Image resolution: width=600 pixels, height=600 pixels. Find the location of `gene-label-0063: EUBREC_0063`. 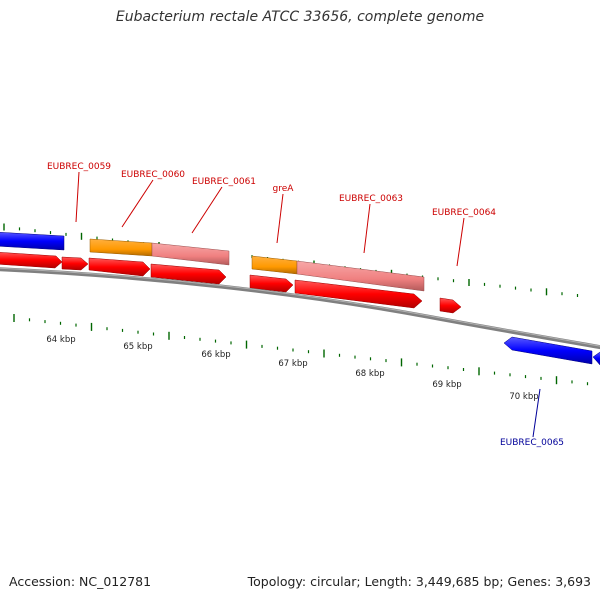

gene-label-0063: EUBREC_0063 is located at coordinates (371, 199).